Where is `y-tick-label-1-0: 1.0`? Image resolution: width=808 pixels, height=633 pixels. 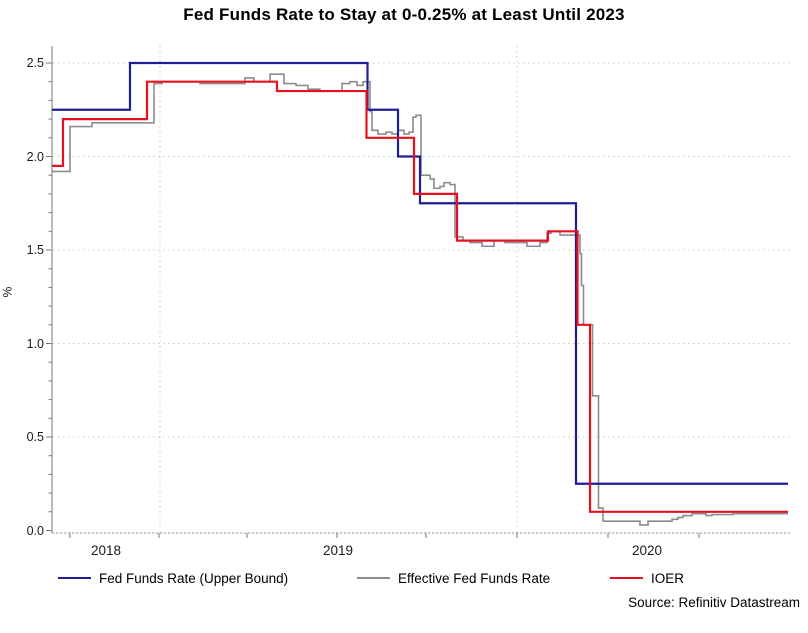 y-tick-label-1-0: 1.0 is located at coordinates (35, 343).